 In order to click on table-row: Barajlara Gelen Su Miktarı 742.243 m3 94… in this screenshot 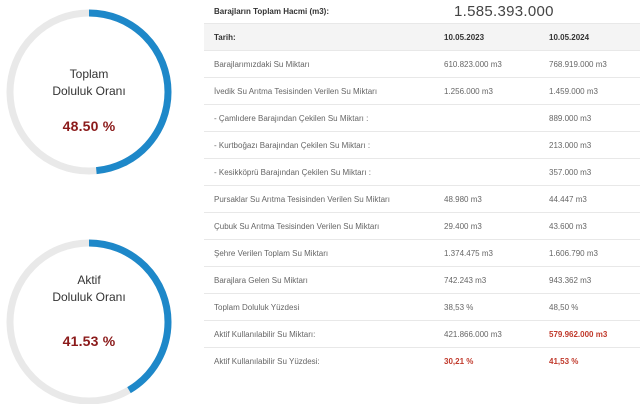, I will do `click(422, 280)`.